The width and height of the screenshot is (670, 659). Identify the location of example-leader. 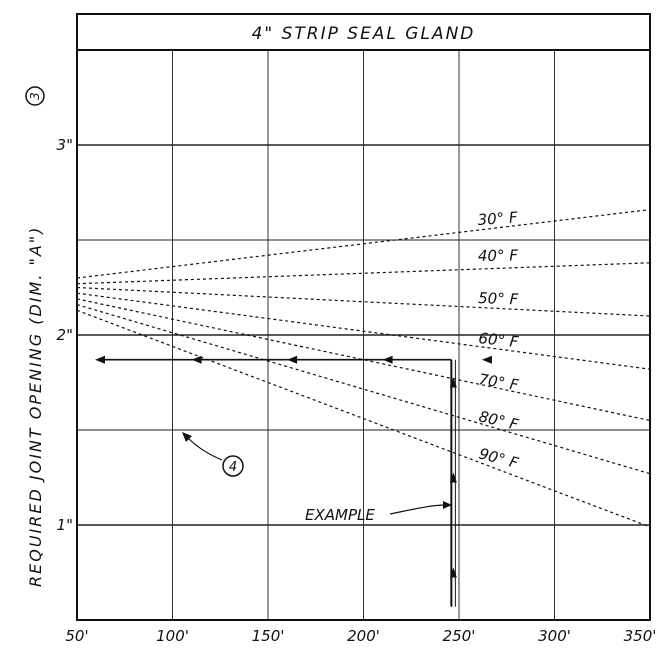
(418, 509).